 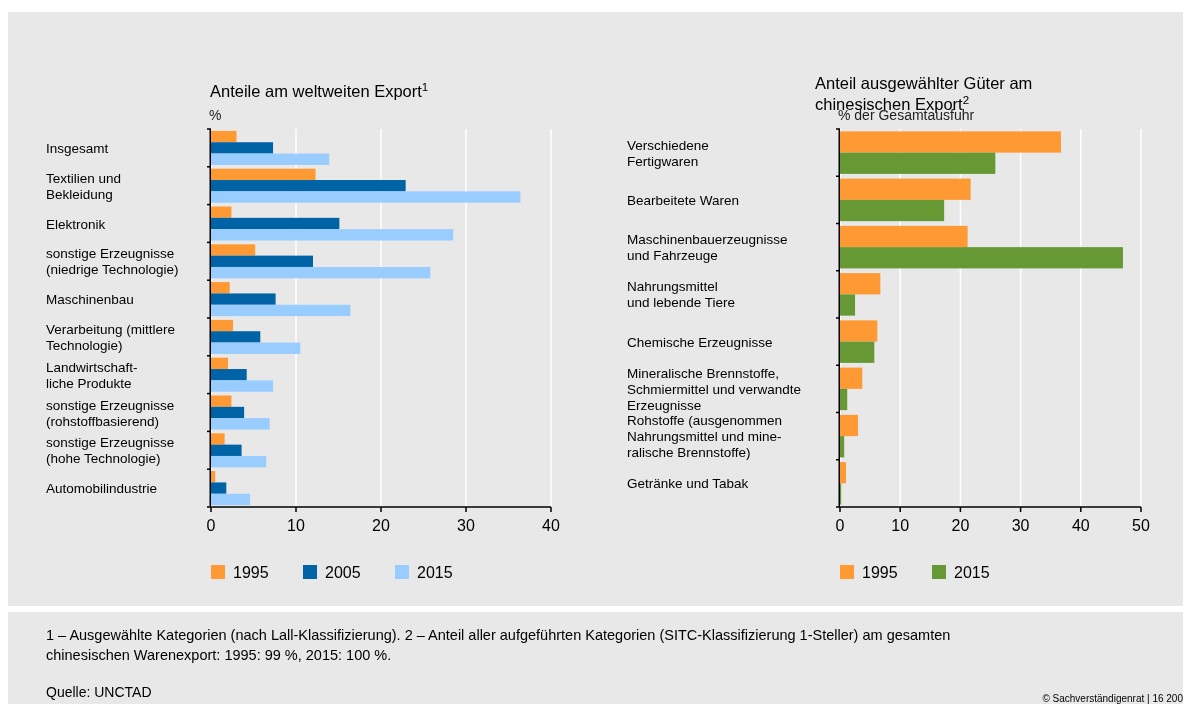 What do you see at coordinates (84, 186) in the screenshot?
I see `y-tick-label: Textilien und Bekleidung` at bounding box center [84, 186].